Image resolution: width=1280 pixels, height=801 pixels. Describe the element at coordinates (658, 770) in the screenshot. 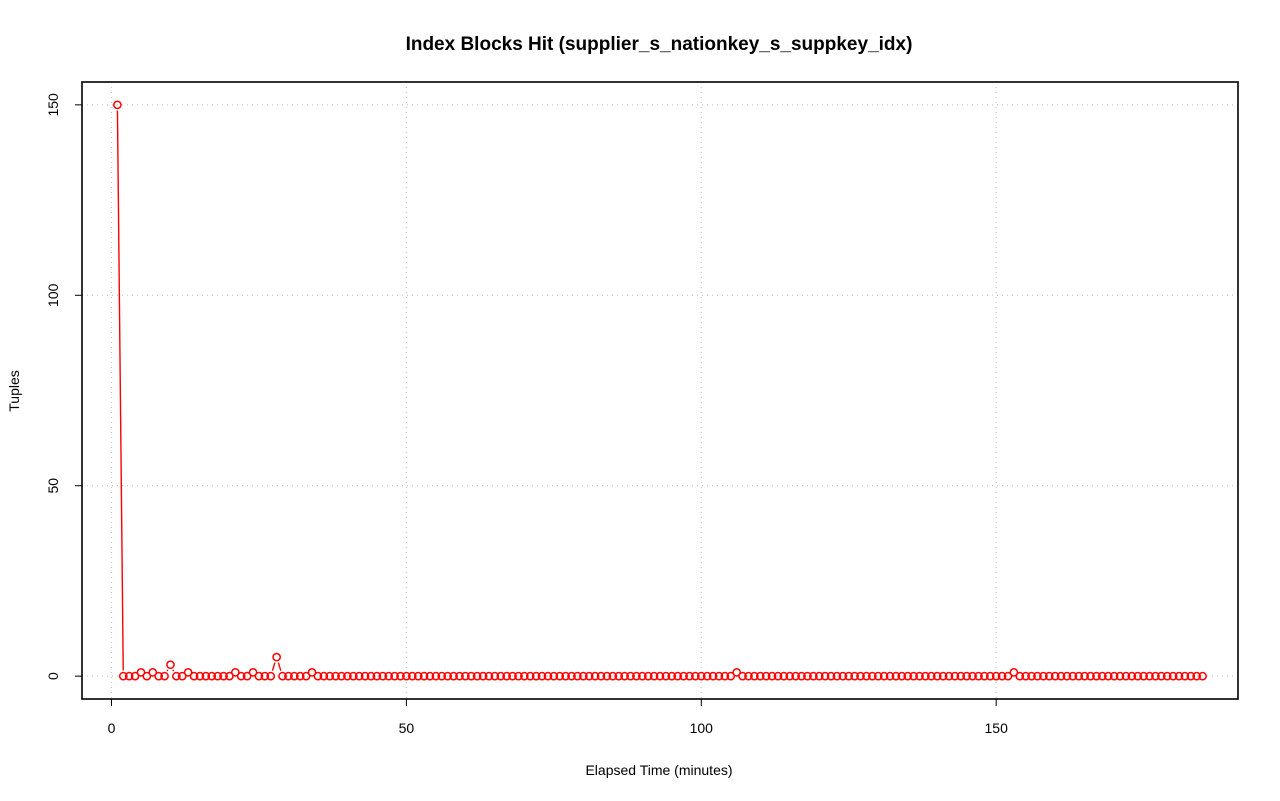

I see `x-axis-label: Elapsed Time (minutes)` at that location.